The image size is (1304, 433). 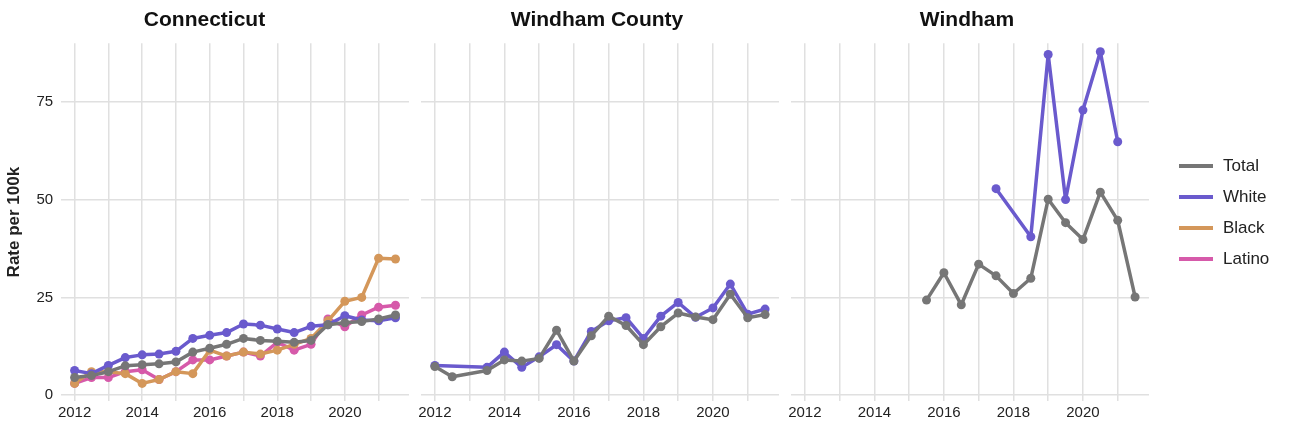 I want to click on chart-title: Windham, so click(x=967, y=19).